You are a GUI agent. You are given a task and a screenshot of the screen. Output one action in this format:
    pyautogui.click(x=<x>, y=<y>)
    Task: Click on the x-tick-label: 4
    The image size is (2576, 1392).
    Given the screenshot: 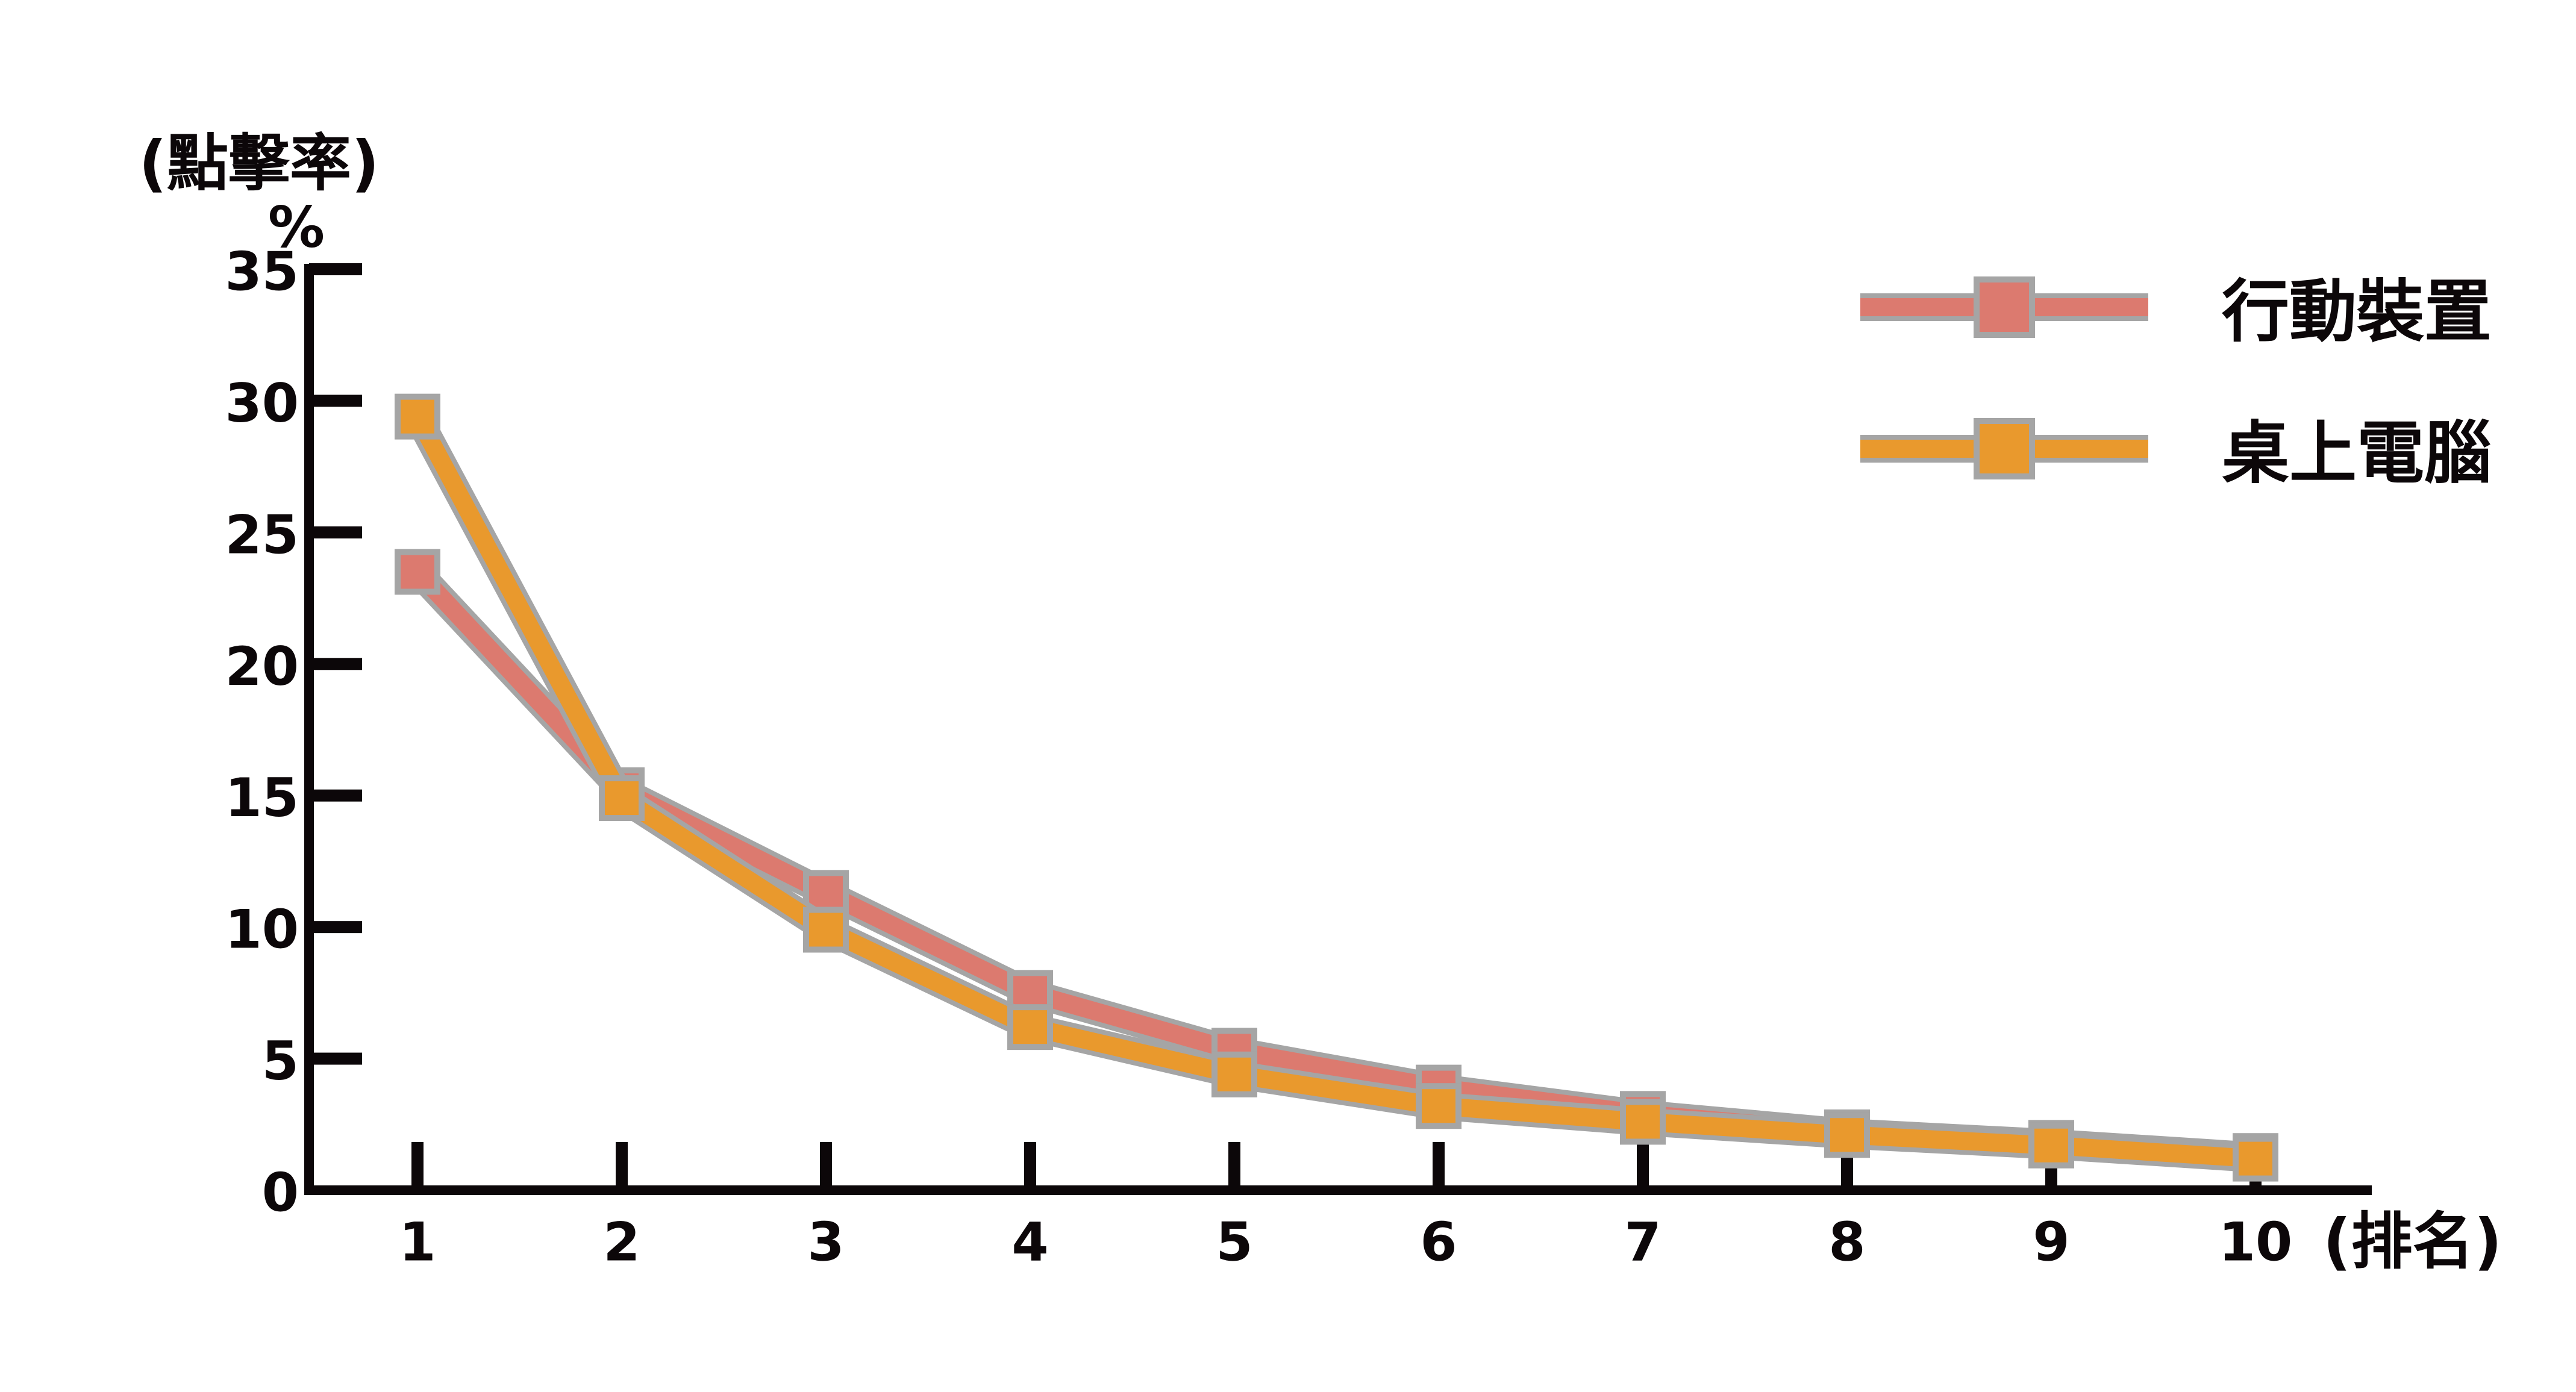 What is the action you would take?
    pyautogui.click(x=1029, y=1242)
    